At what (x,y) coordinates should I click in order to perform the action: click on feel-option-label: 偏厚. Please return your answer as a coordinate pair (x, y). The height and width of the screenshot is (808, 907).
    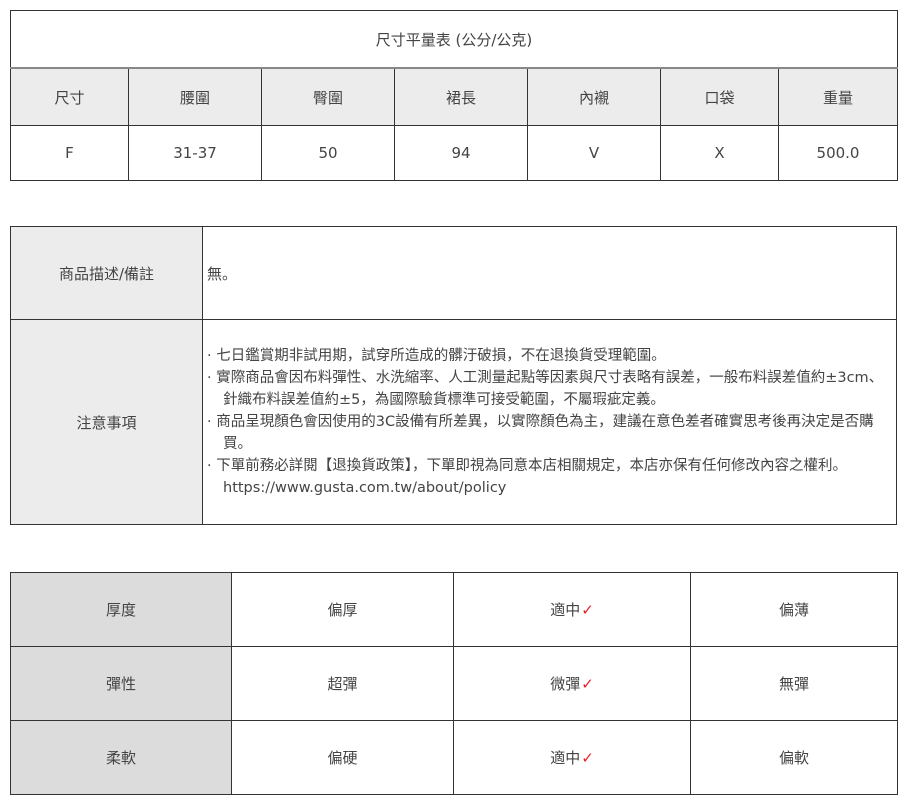
    Looking at the image, I should click on (342, 610).